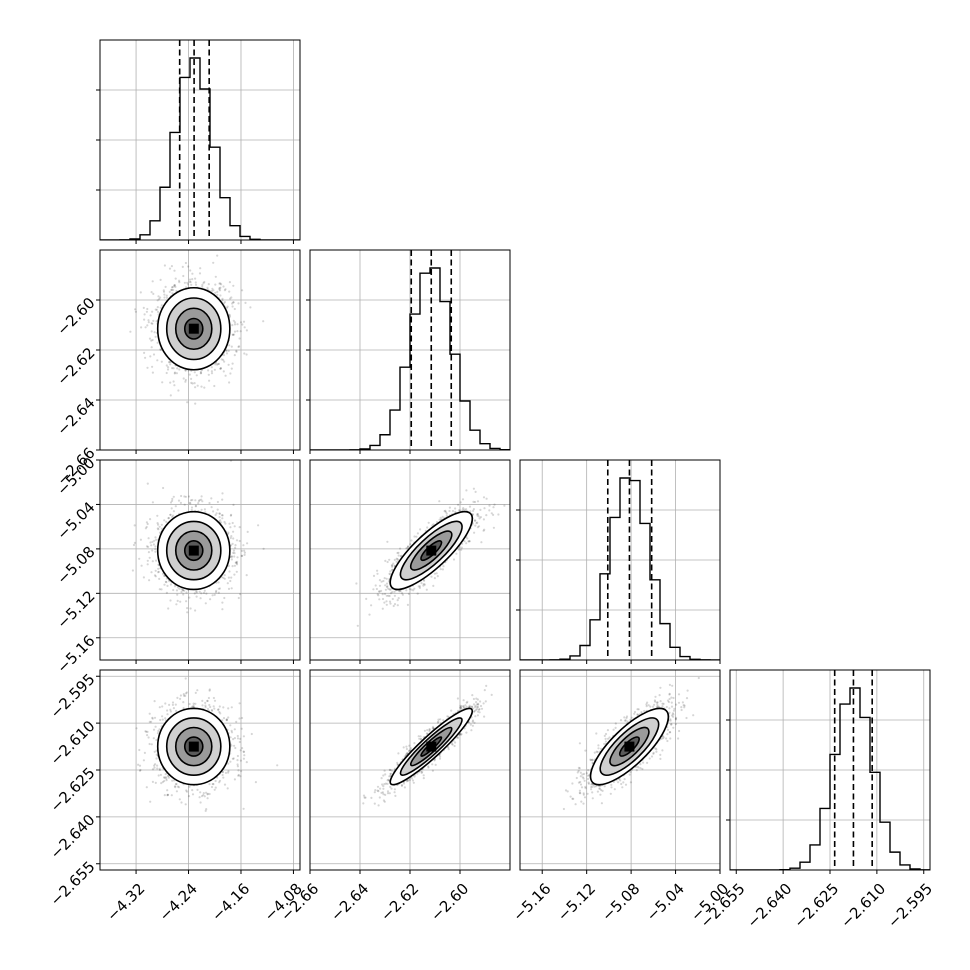 The height and width of the screenshot is (970, 970). I want to click on y-tick-label: −5.16, so click(75, 654).